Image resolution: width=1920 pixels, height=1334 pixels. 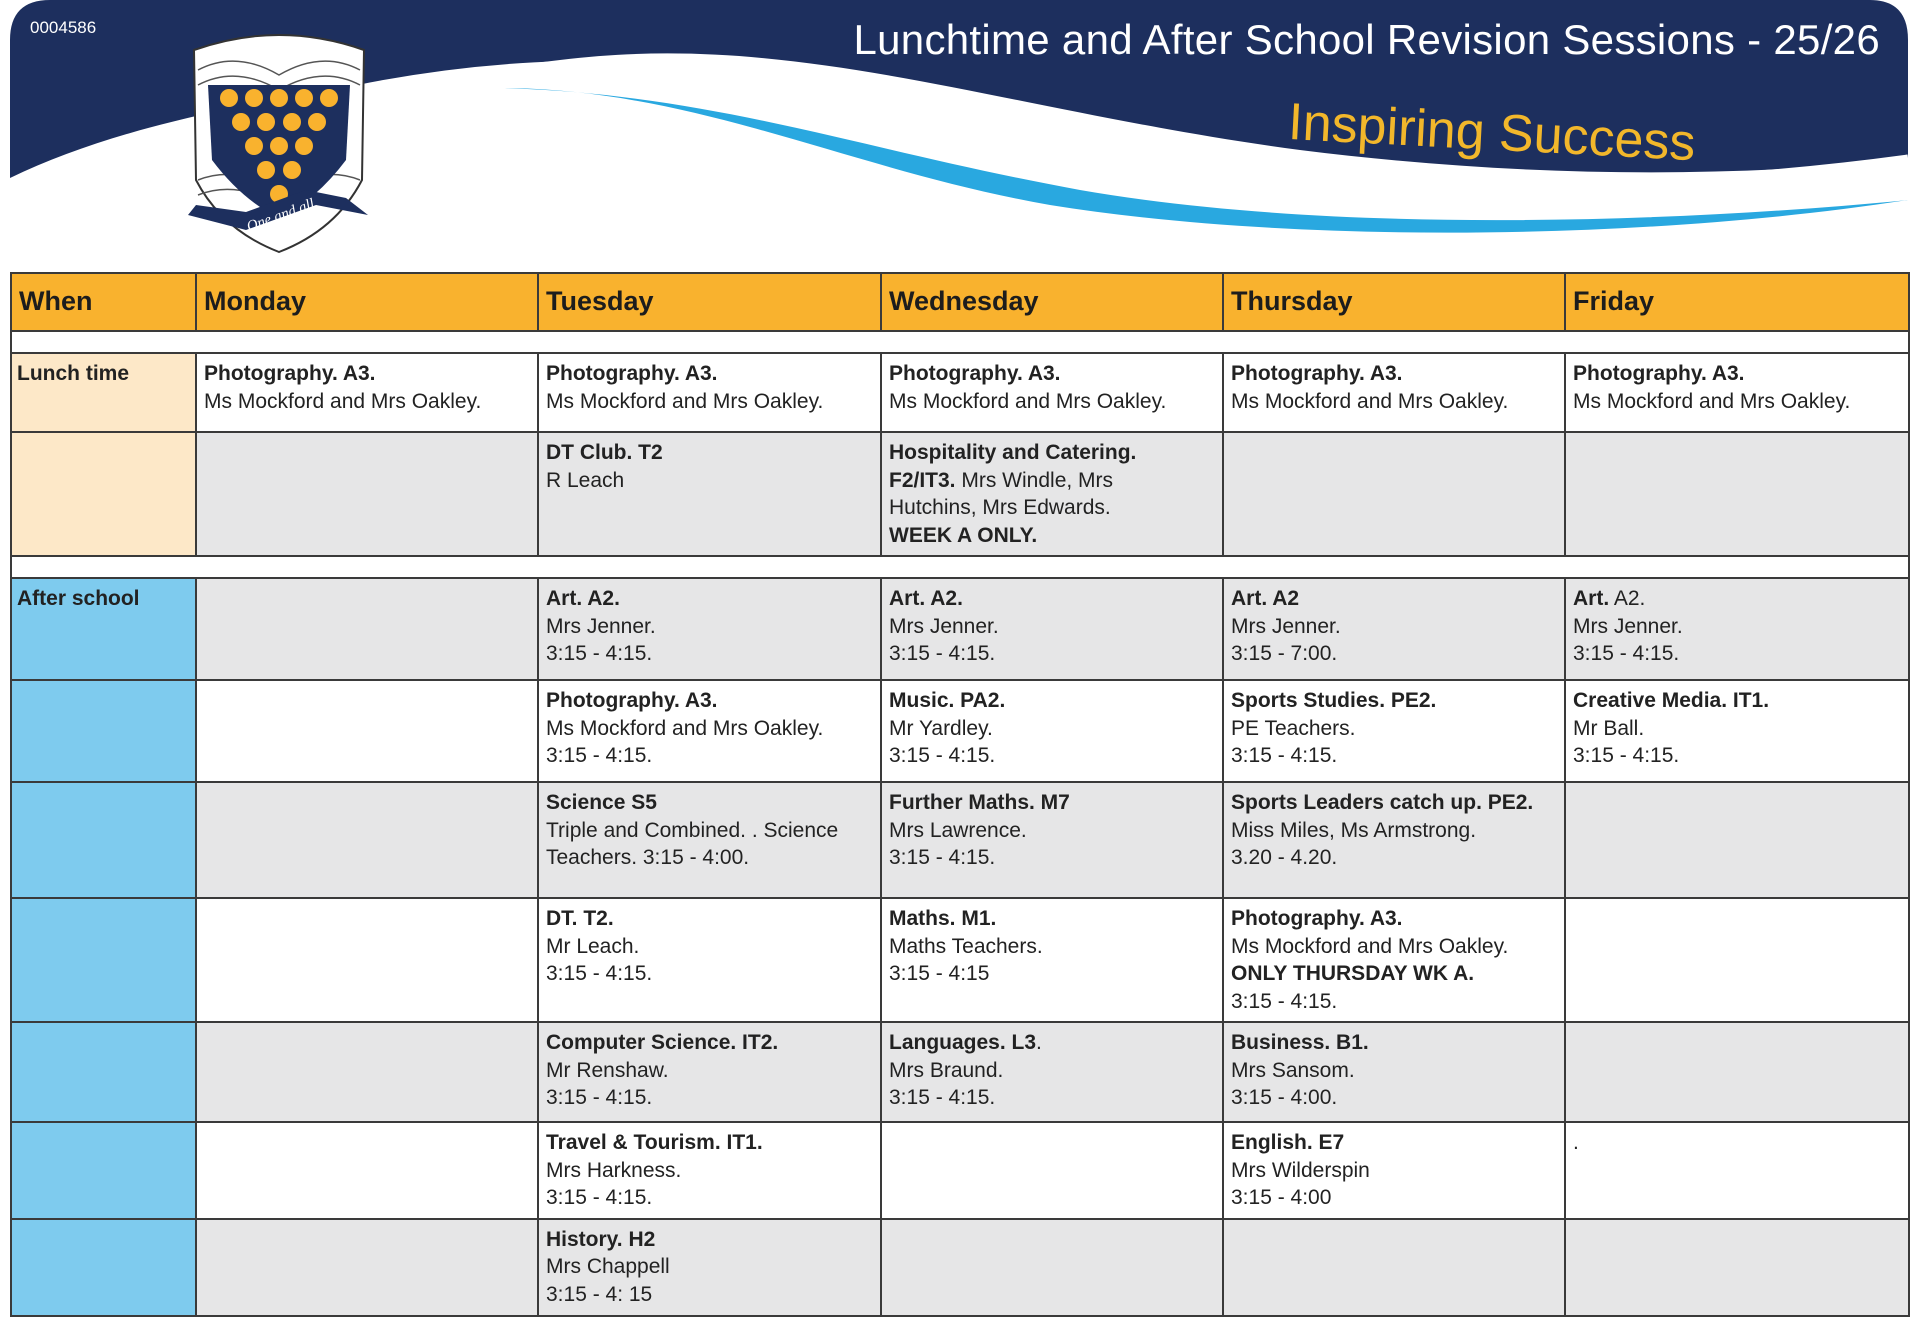 What do you see at coordinates (648, 857) in the screenshot?
I see `session-detail: Teachers. 3:15 - 4:00.` at bounding box center [648, 857].